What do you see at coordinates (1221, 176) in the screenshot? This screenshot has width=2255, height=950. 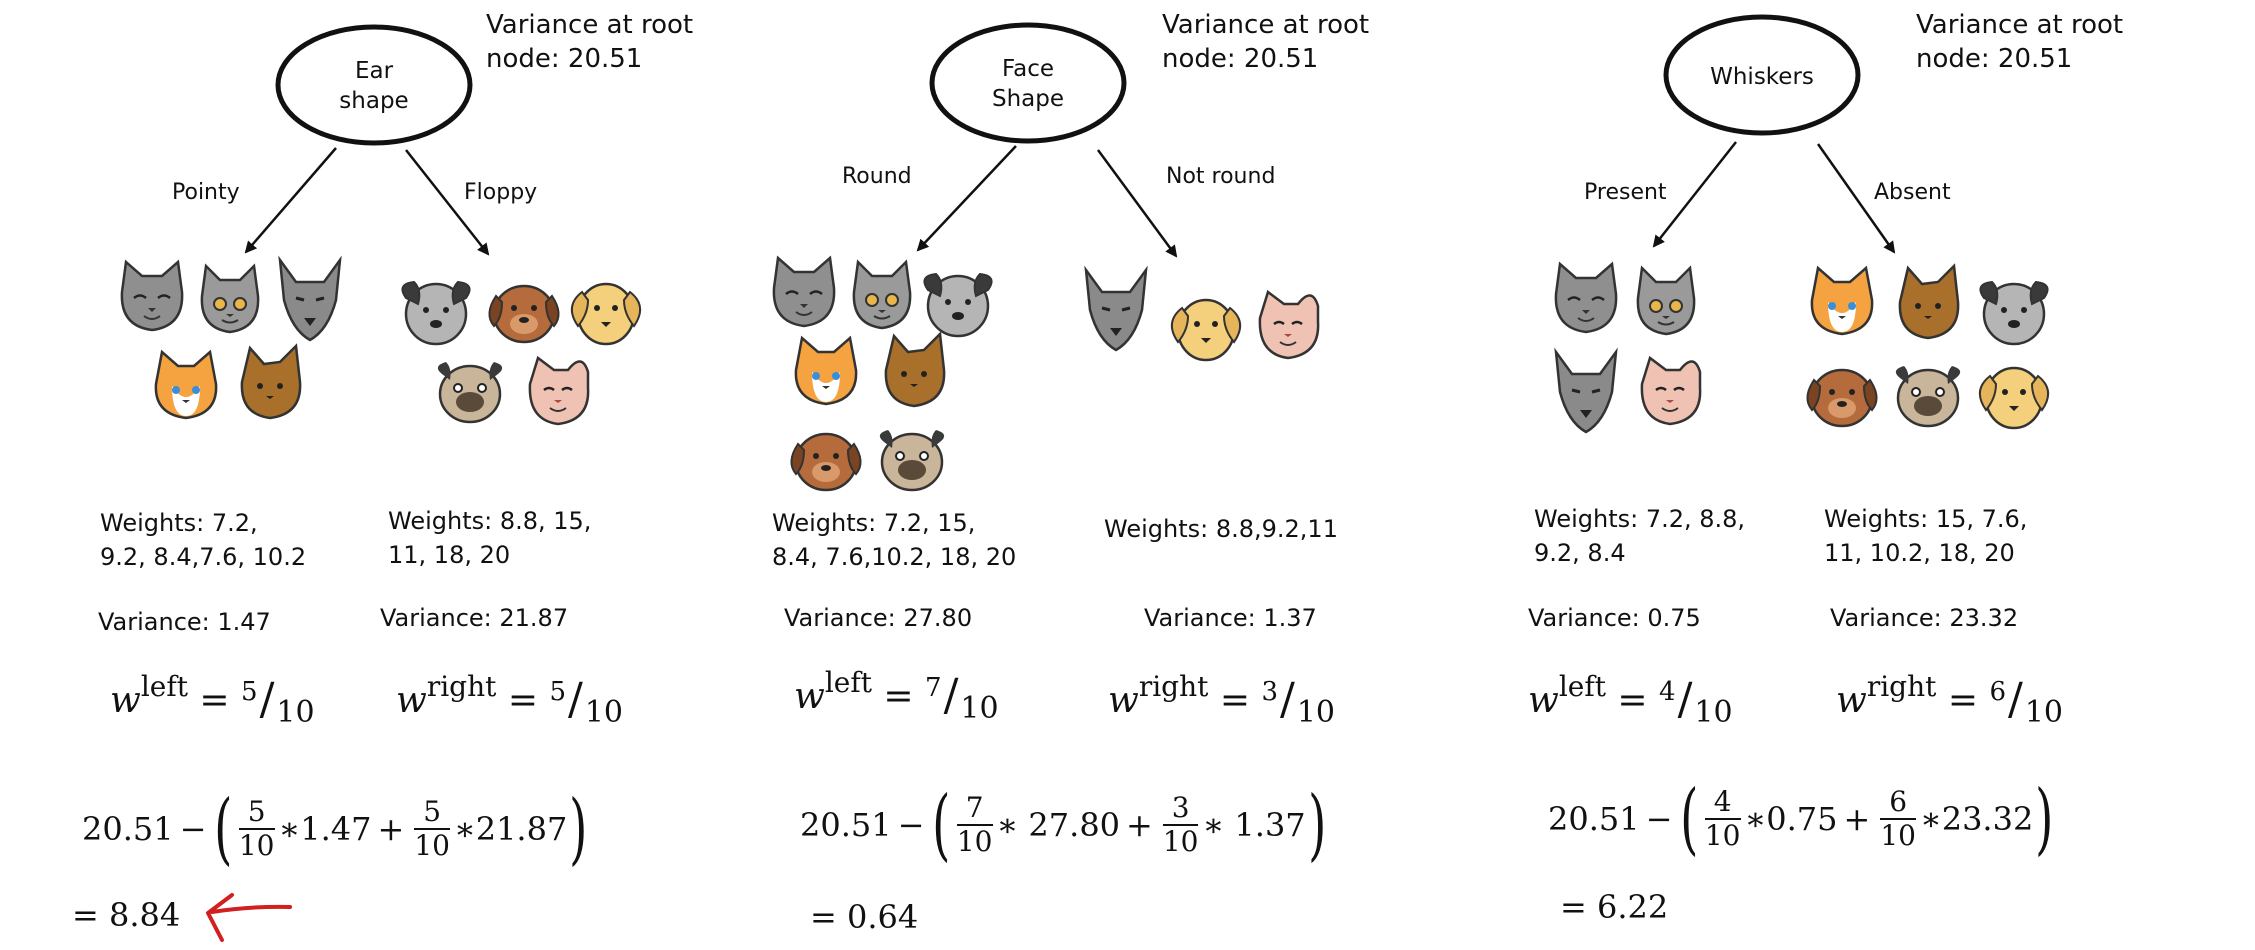 I see `branch-label-right: Not round` at bounding box center [1221, 176].